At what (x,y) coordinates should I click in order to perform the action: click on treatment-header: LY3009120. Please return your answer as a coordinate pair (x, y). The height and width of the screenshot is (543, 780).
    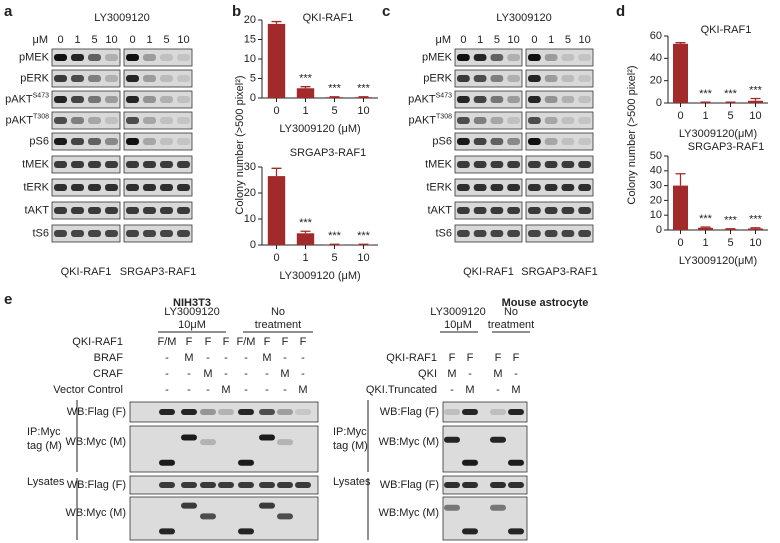
    Looking at the image, I should click on (191, 312).